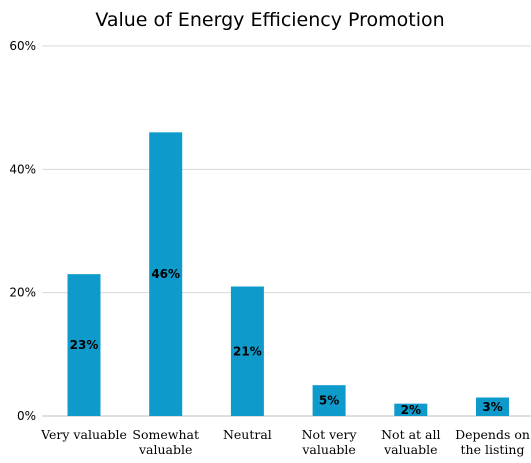  I want to click on x-tick-label: Depends on, so click(492, 434).